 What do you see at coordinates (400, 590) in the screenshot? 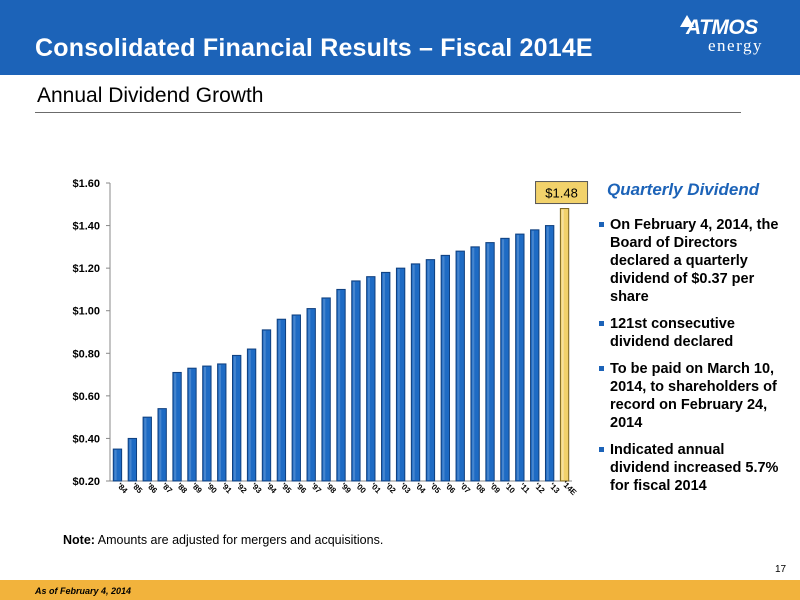
I see `footer-bar: As of February 4, 2014` at bounding box center [400, 590].